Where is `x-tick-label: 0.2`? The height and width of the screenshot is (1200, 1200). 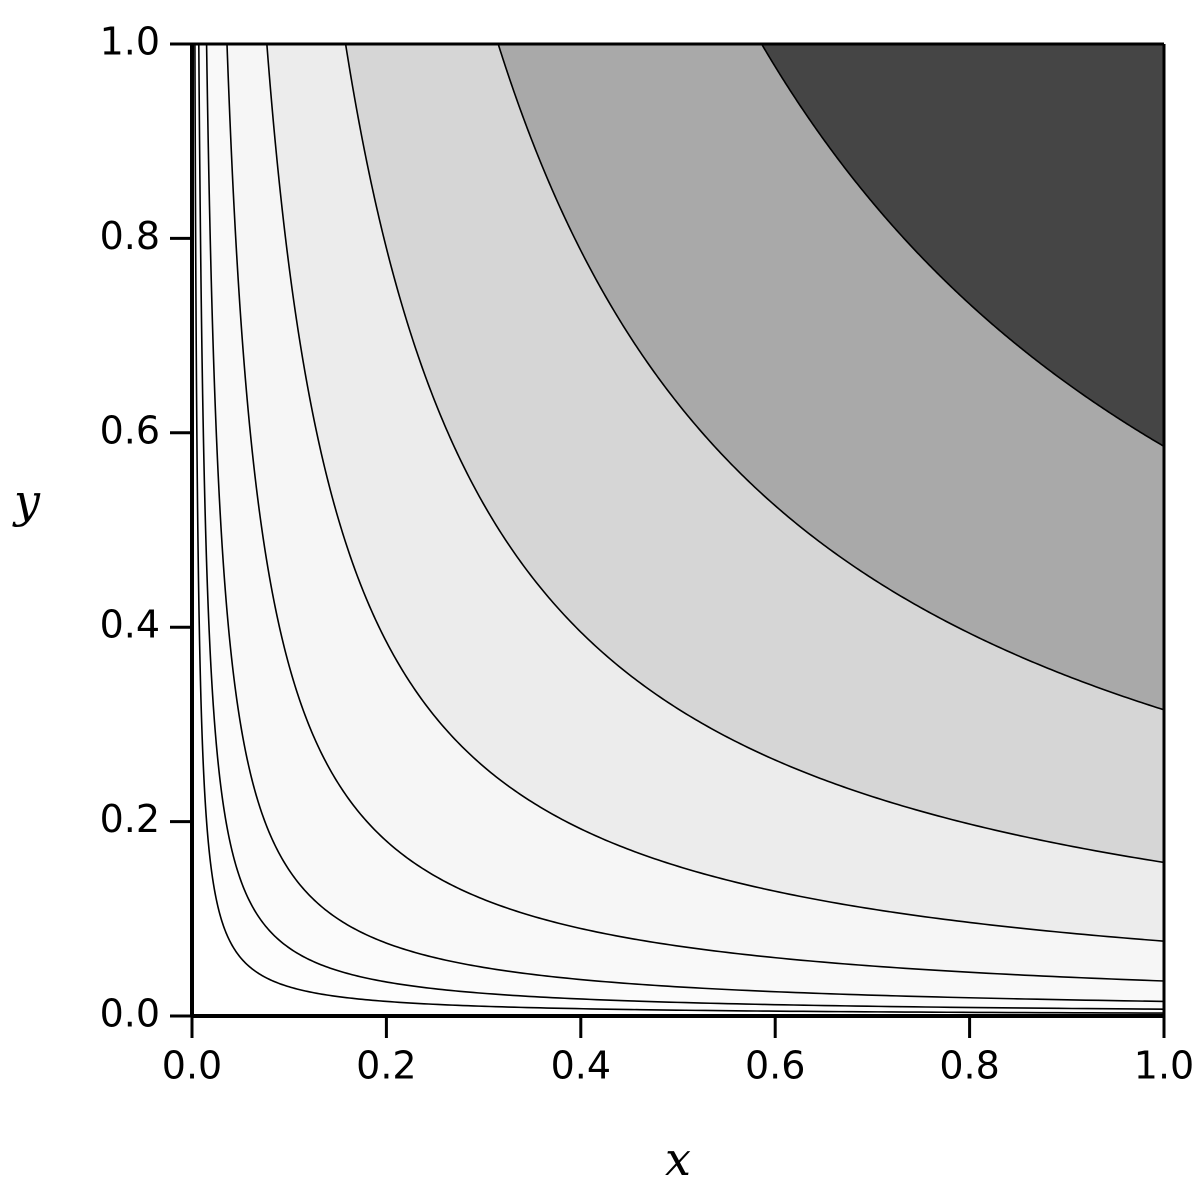 x-tick-label: 0.2 is located at coordinates (386, 1066).